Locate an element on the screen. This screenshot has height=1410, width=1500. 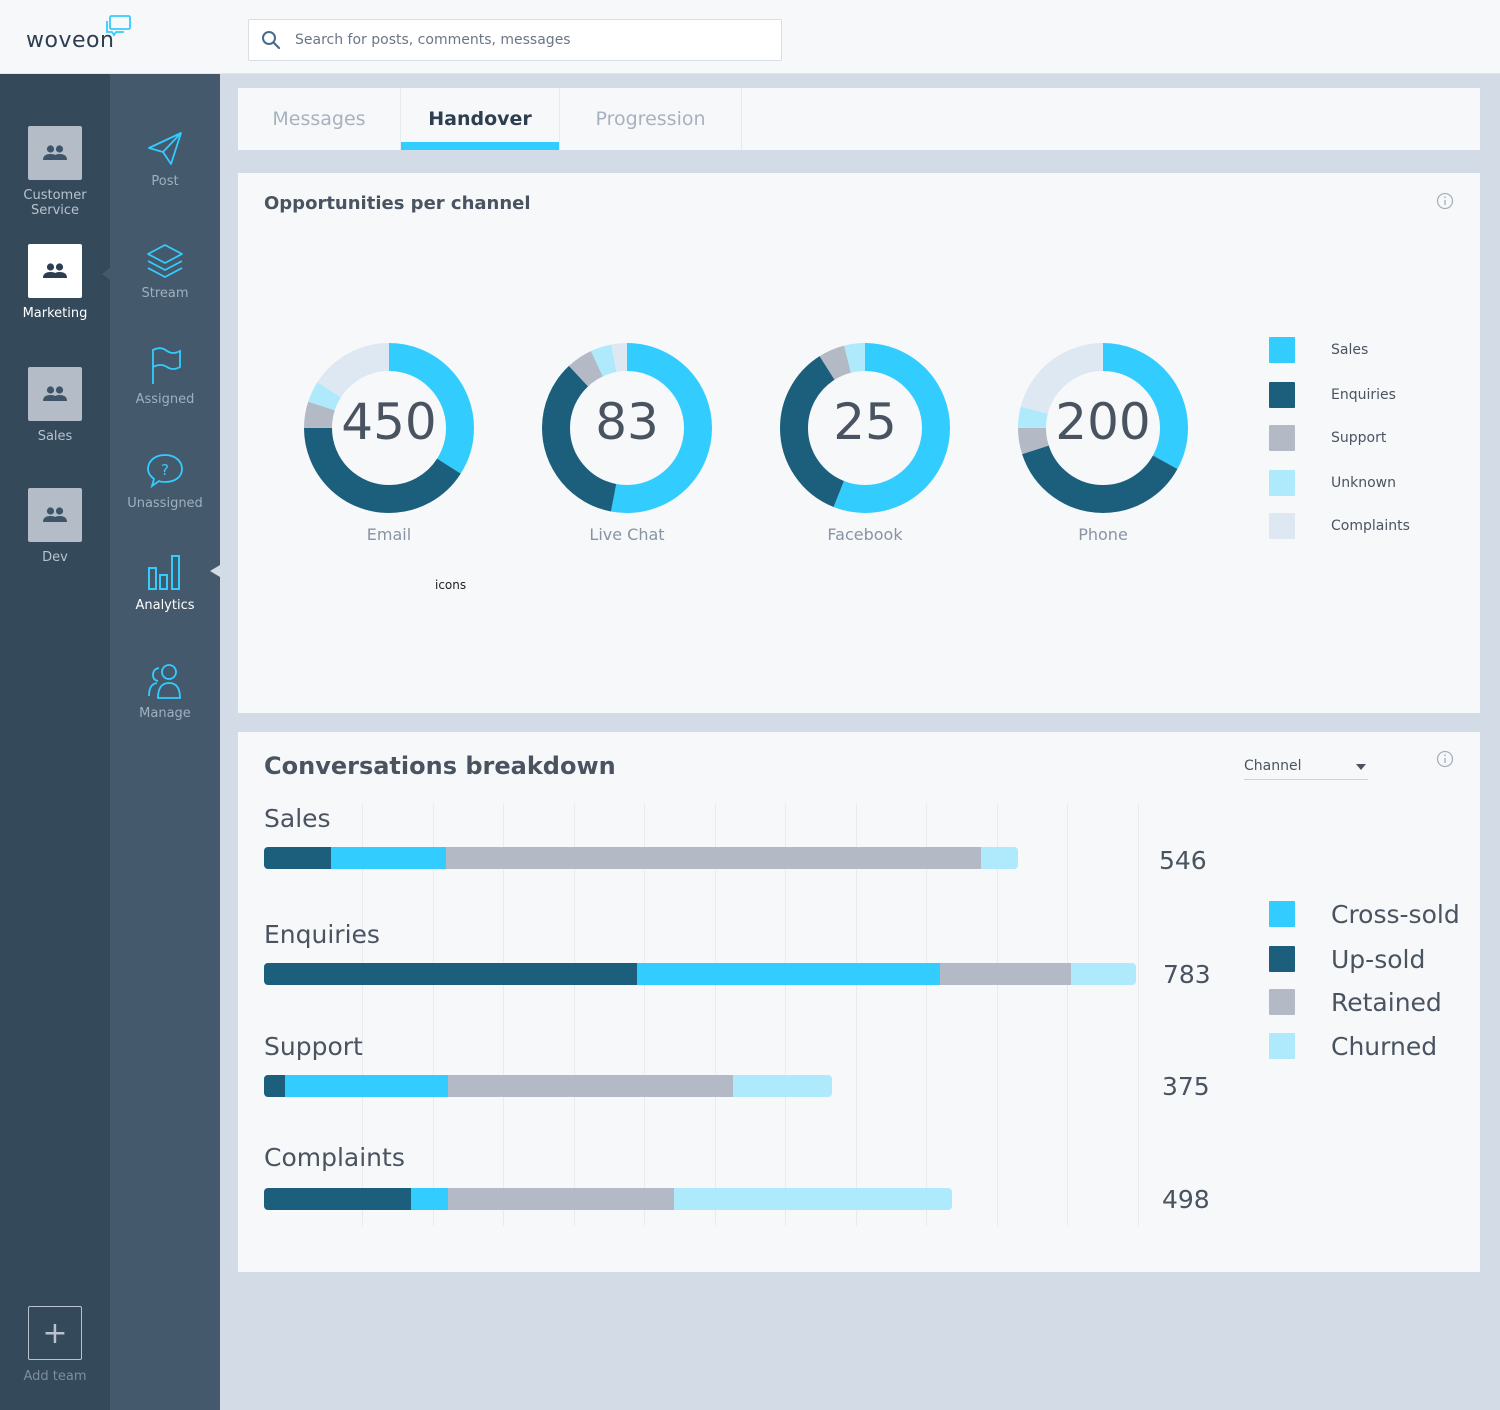
nav-item-stream: Stream is located at coordinates (165, 271).